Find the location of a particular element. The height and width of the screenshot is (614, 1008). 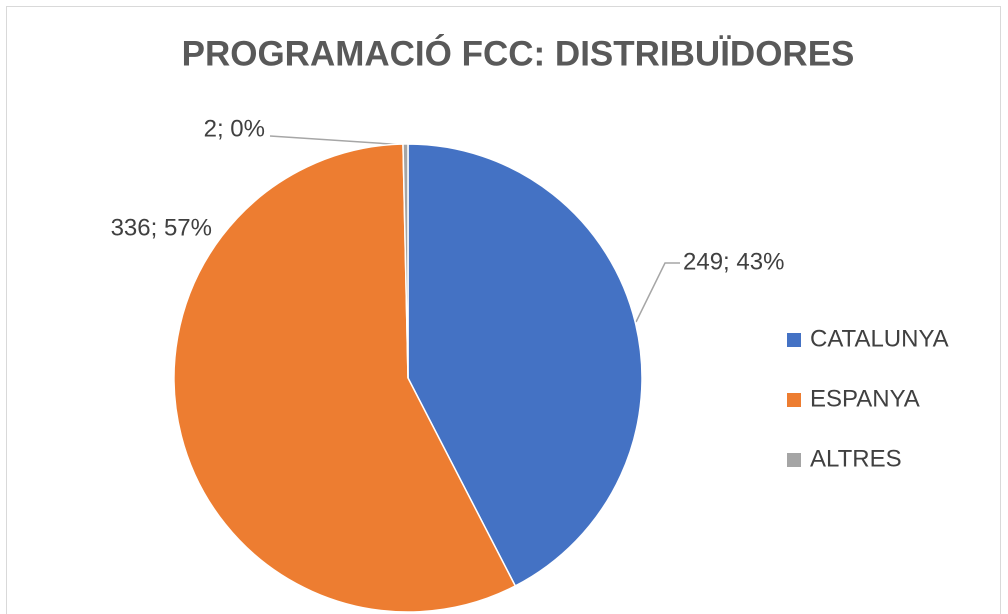

legend-label: ALTRES is located at coordinates (856, 458).